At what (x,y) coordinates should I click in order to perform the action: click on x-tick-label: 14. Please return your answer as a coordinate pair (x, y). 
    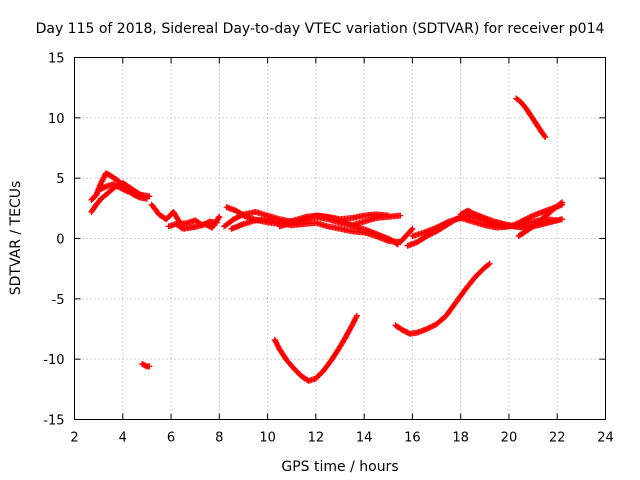
    Looking at the image, I should click on (364, 438).